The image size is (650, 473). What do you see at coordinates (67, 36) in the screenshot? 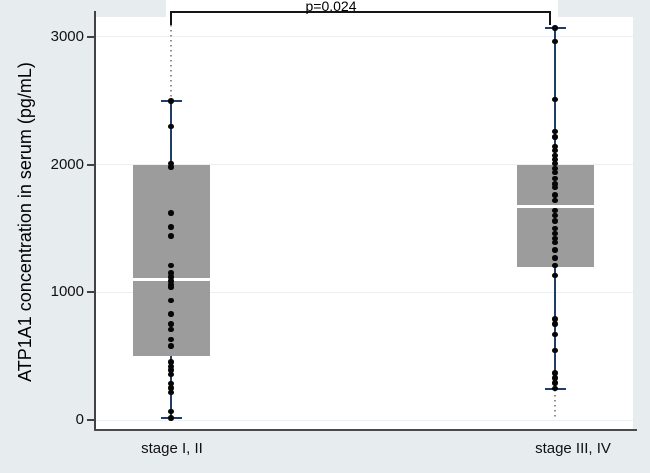
I see `y-axis-tick-label: 3000` at bounding box center [67, 36].